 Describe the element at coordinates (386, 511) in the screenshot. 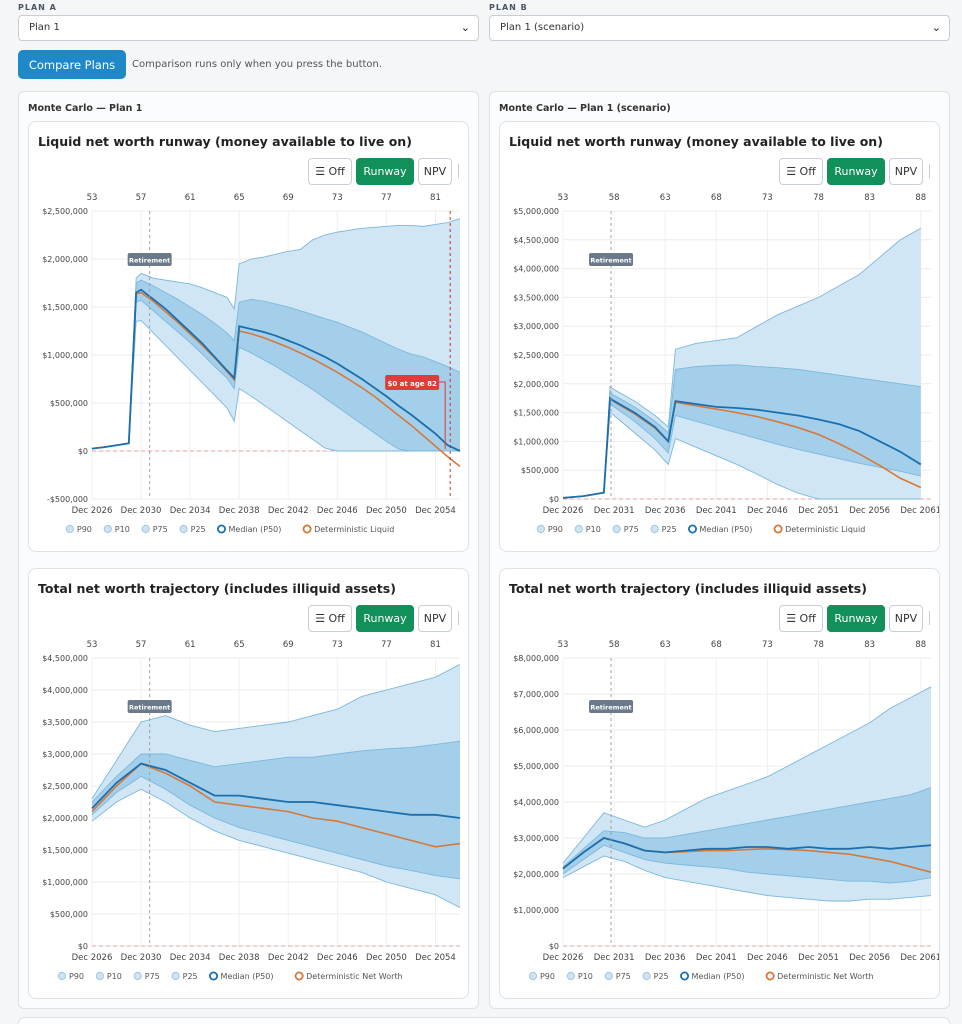

I see `x-tick-label: Dec 2050` at that location.